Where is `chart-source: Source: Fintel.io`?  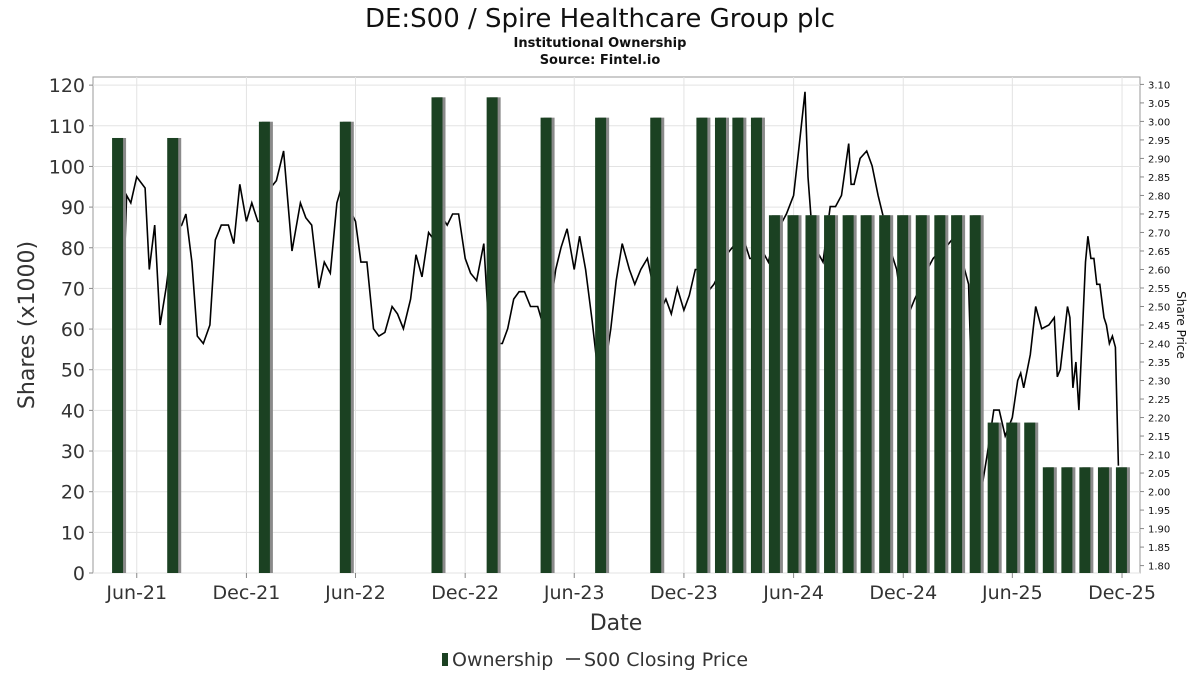
chart-source: Source: Fintel.io is located at coordinates (600, 60).